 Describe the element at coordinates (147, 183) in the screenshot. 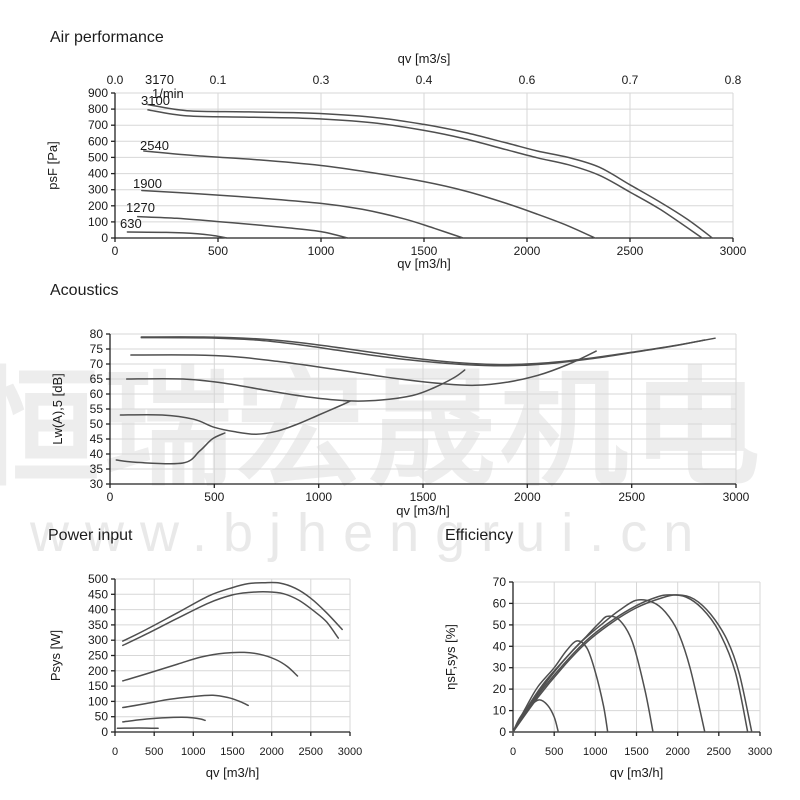

I see `curve-label-1900: 1900` at that location.